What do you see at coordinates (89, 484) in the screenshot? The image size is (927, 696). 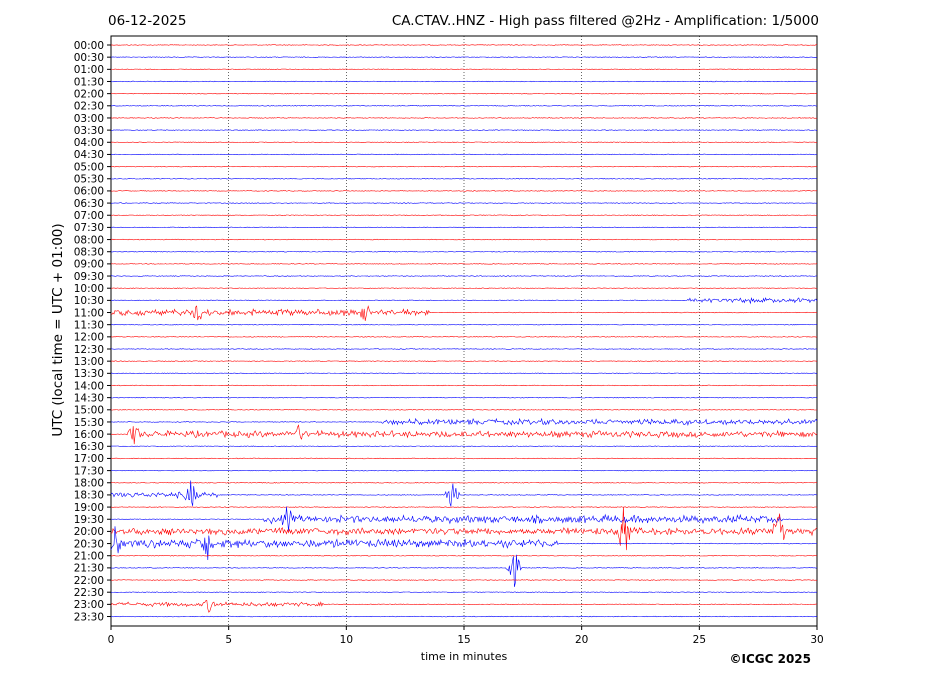 I see `y-tick-label: 18:00` at bounding box center [89, 484].